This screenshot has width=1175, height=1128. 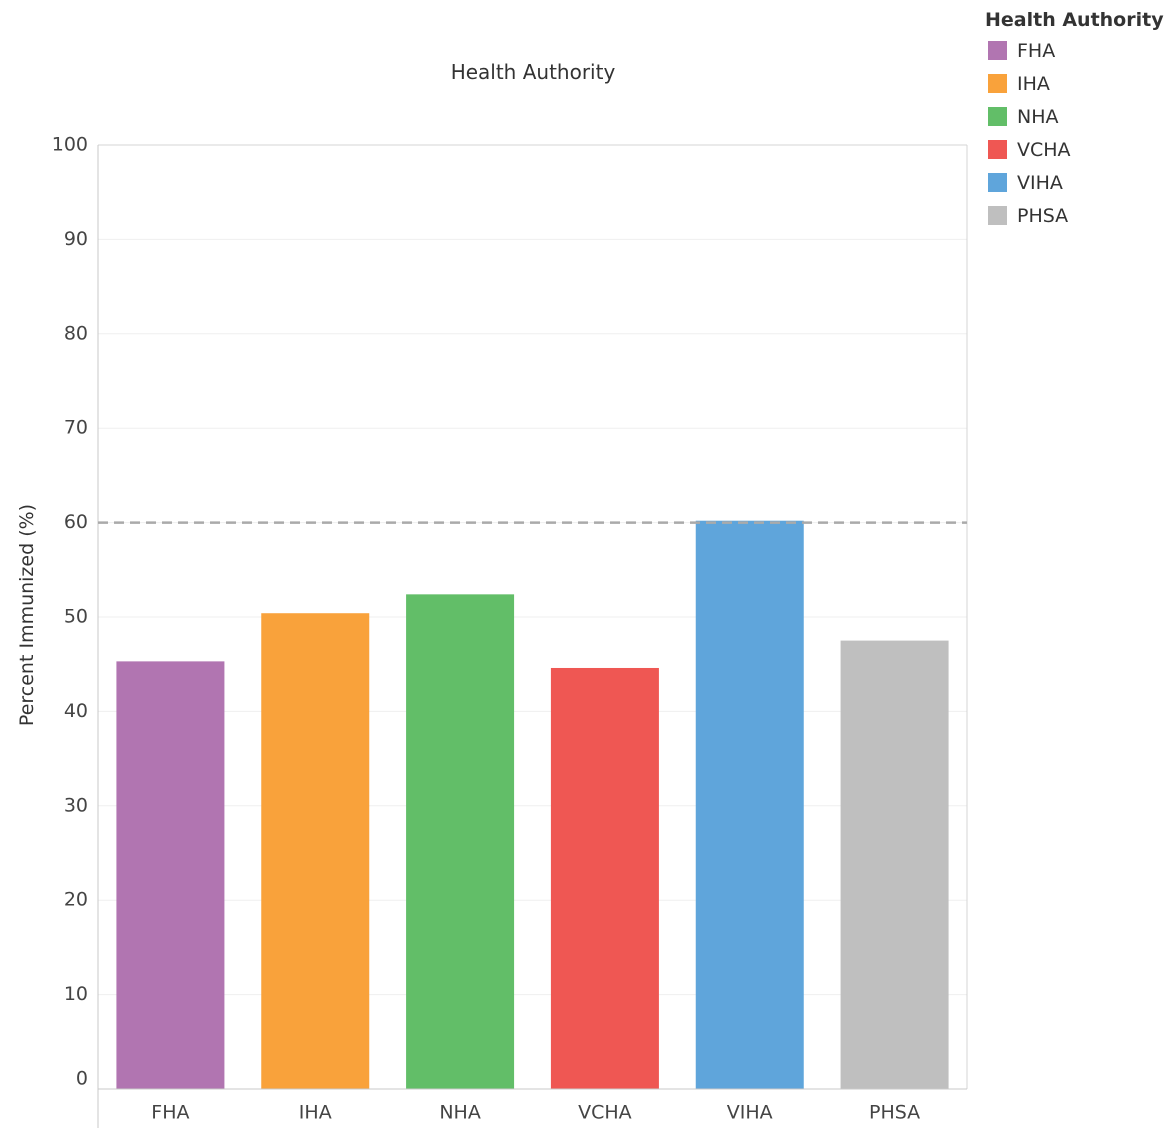 I want to click on y-tick-label: 100, so click(x=70, y=145).